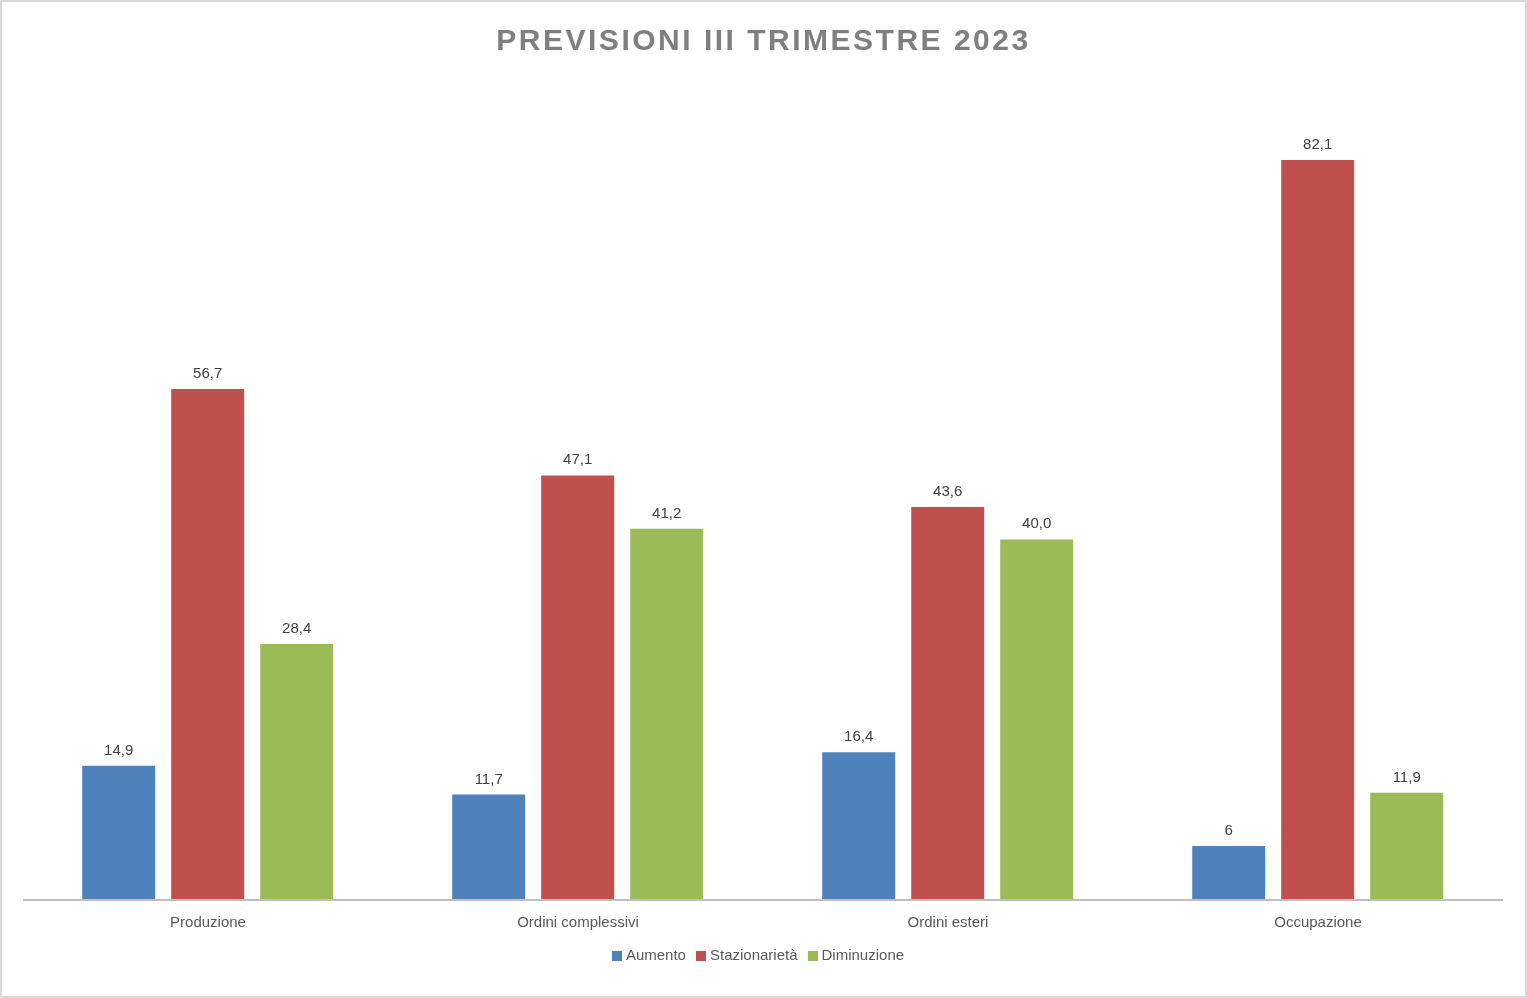 The image size is (1527, 998). Describe the element at coordinates (208, 372) in the screenshot. I see `data-label: 56,7` at that location.